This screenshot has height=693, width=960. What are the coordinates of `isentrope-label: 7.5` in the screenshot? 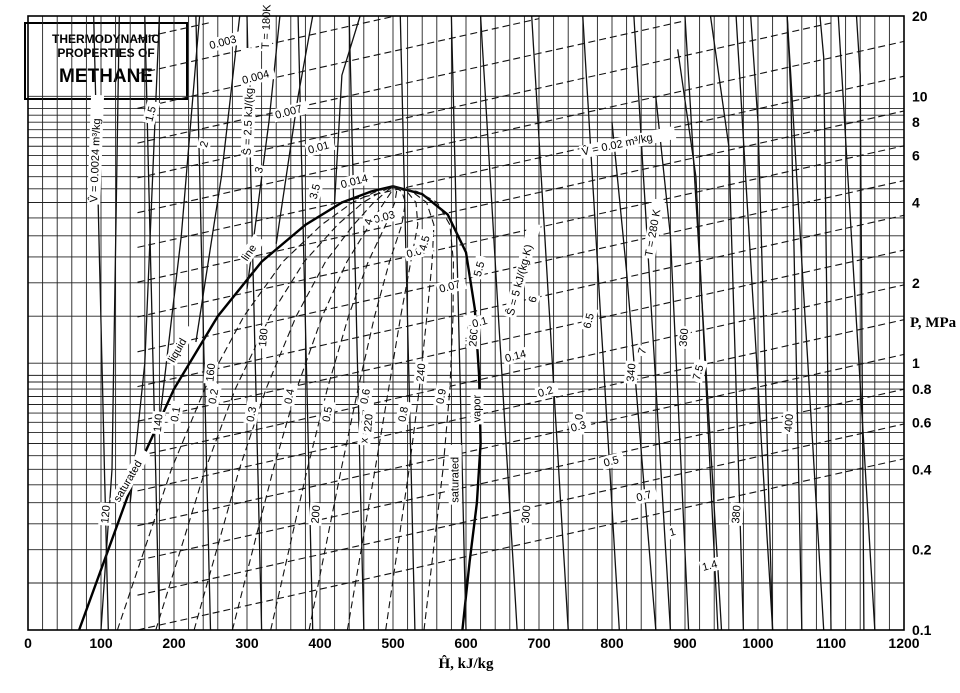 It's located at (699, 373).